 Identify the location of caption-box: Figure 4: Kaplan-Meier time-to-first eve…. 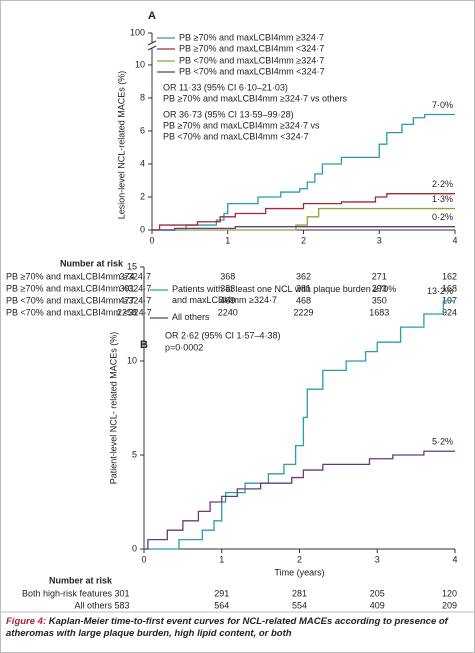
(237, 628).